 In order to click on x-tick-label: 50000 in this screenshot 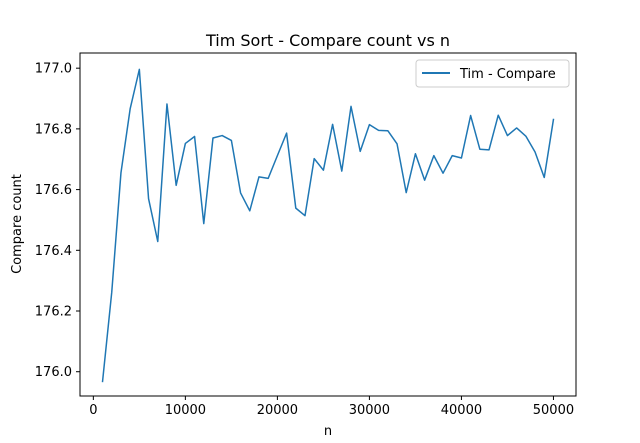, I will do `click(553, 410)`.